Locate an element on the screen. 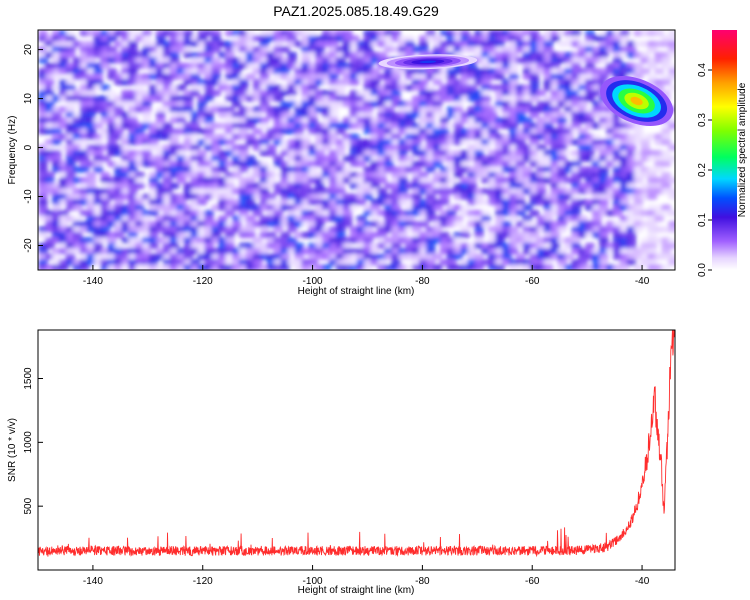 The width and height of the screenshot is (750, 600). spectrogram-x-ticks: -140 -120 -100 -80 -60 -40 is located at coordinates (366, 276).